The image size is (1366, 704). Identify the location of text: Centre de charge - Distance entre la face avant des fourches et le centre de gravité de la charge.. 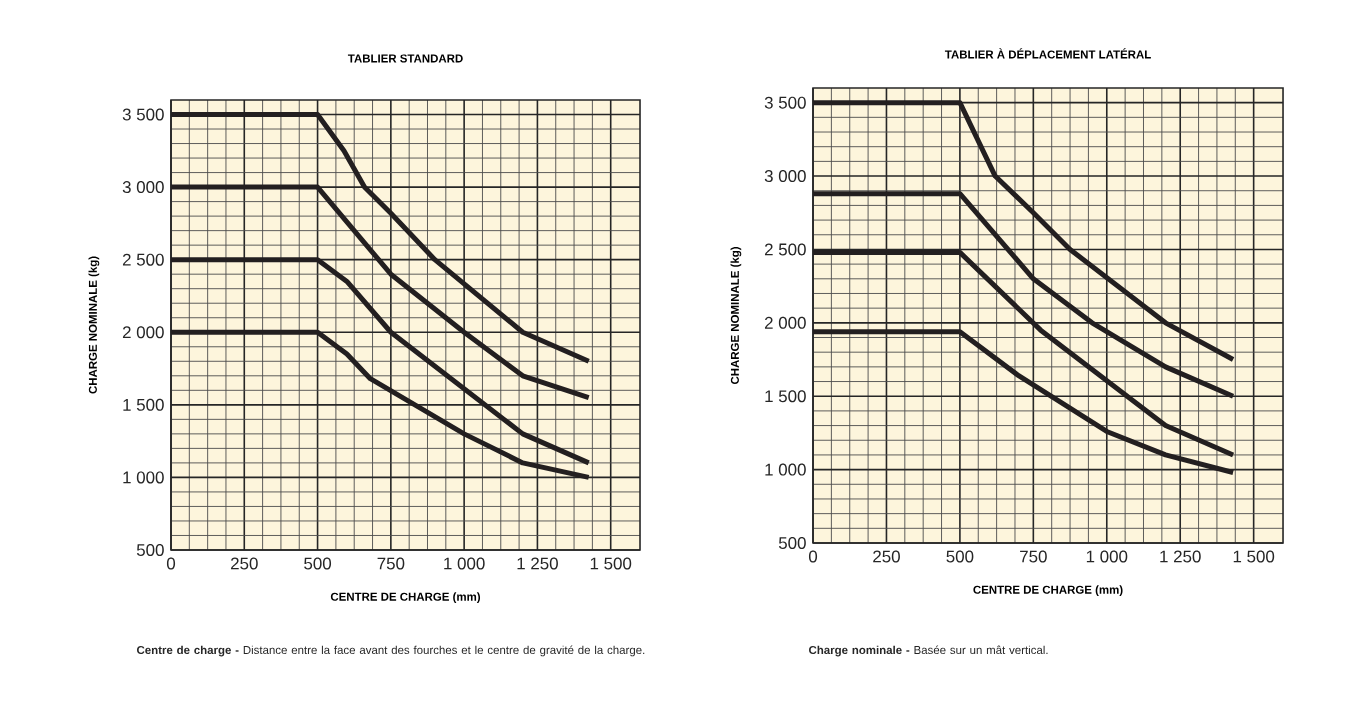
(390, 651).